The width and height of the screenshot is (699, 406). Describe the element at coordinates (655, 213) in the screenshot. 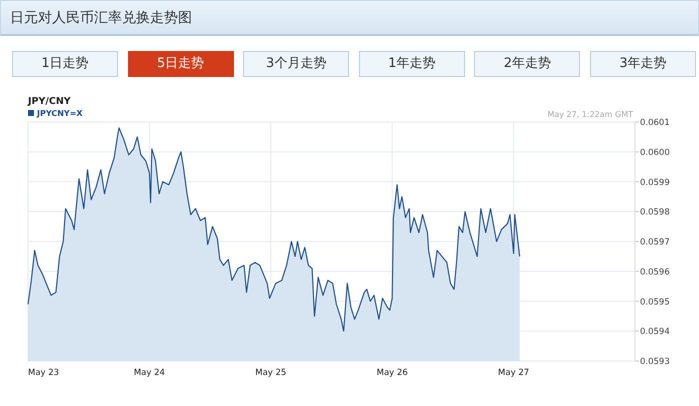

I see `y-tick-label: 0.0598` at that location.